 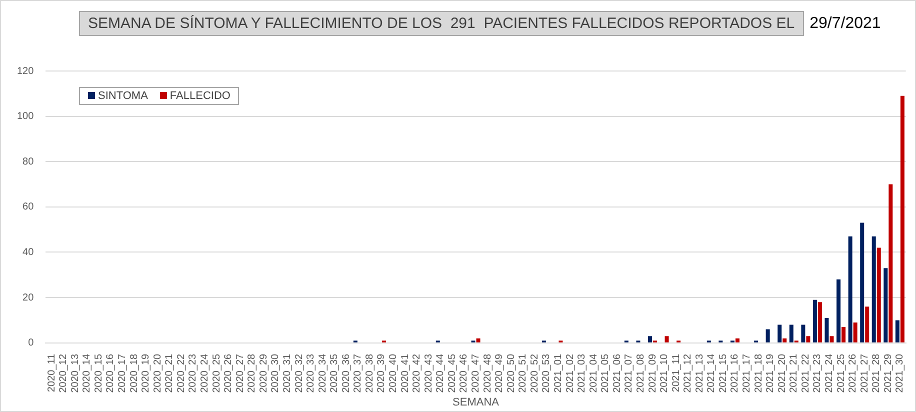 What do you see at coordinates (240, 373) in the screenshot?
I see `x-tick-label: 2020_27` at bounding box center [240, 373].